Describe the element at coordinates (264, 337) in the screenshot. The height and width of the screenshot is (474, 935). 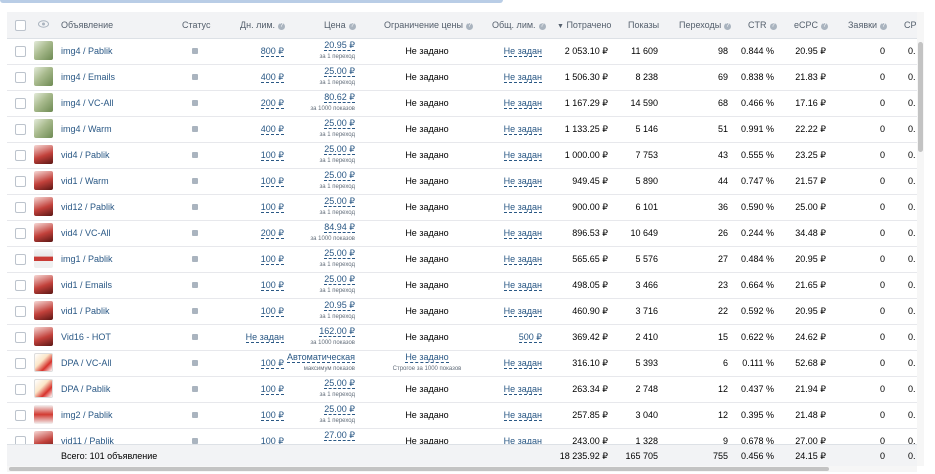
I see `day-limit-value: Не задан` at that location.